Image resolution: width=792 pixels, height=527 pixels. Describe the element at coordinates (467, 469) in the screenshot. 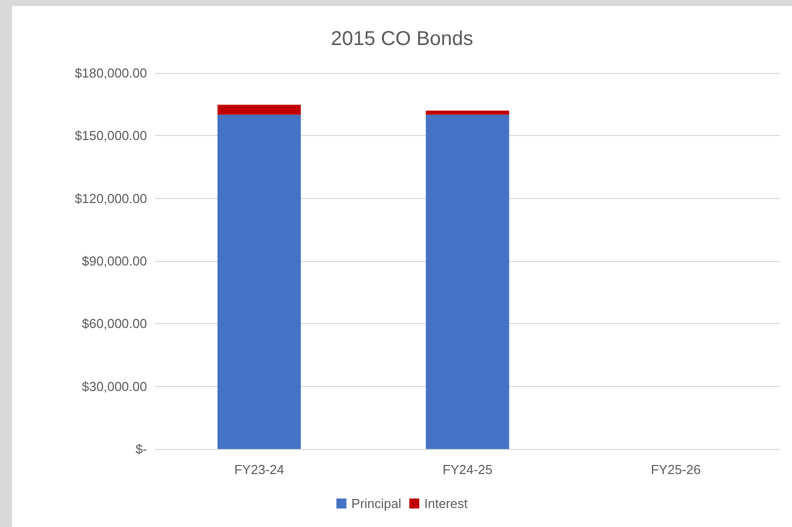

I see `x-tick-label: FY24-25` at that location.